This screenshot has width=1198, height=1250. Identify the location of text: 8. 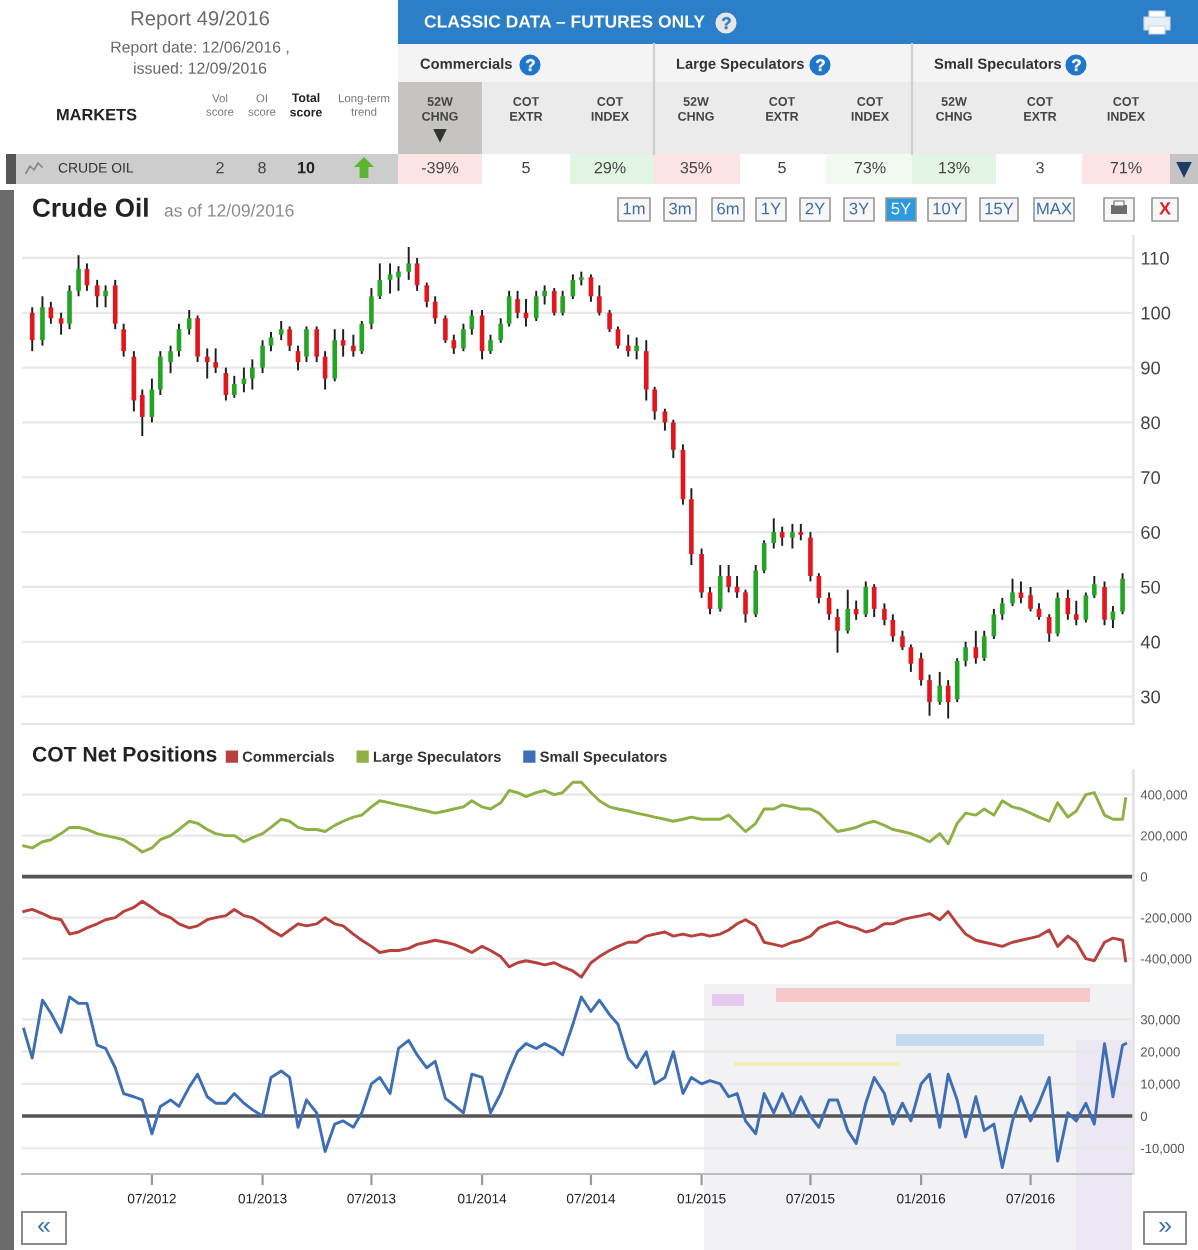
(262, 167).